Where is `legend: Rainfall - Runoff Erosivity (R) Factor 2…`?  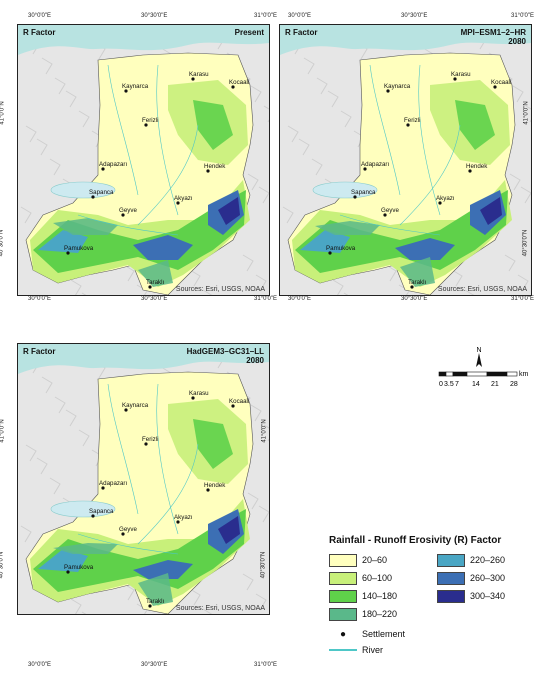
legend: Rainfall - Runoff Erosivity (R) Factor 2… is located at coordinates (434, 600).